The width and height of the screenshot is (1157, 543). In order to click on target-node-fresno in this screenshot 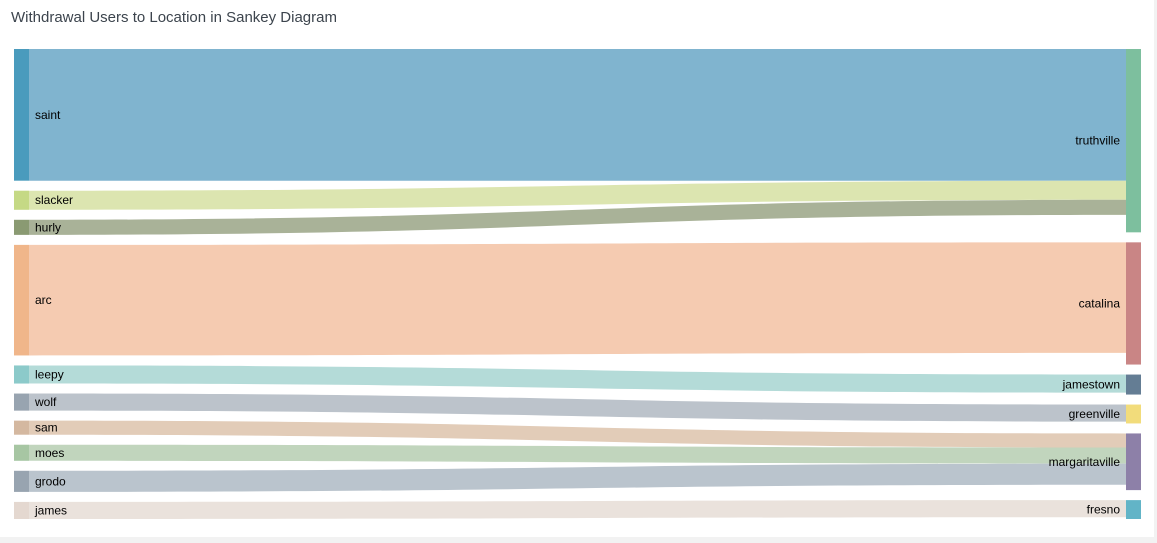, I will do `click(1133, 509)`.